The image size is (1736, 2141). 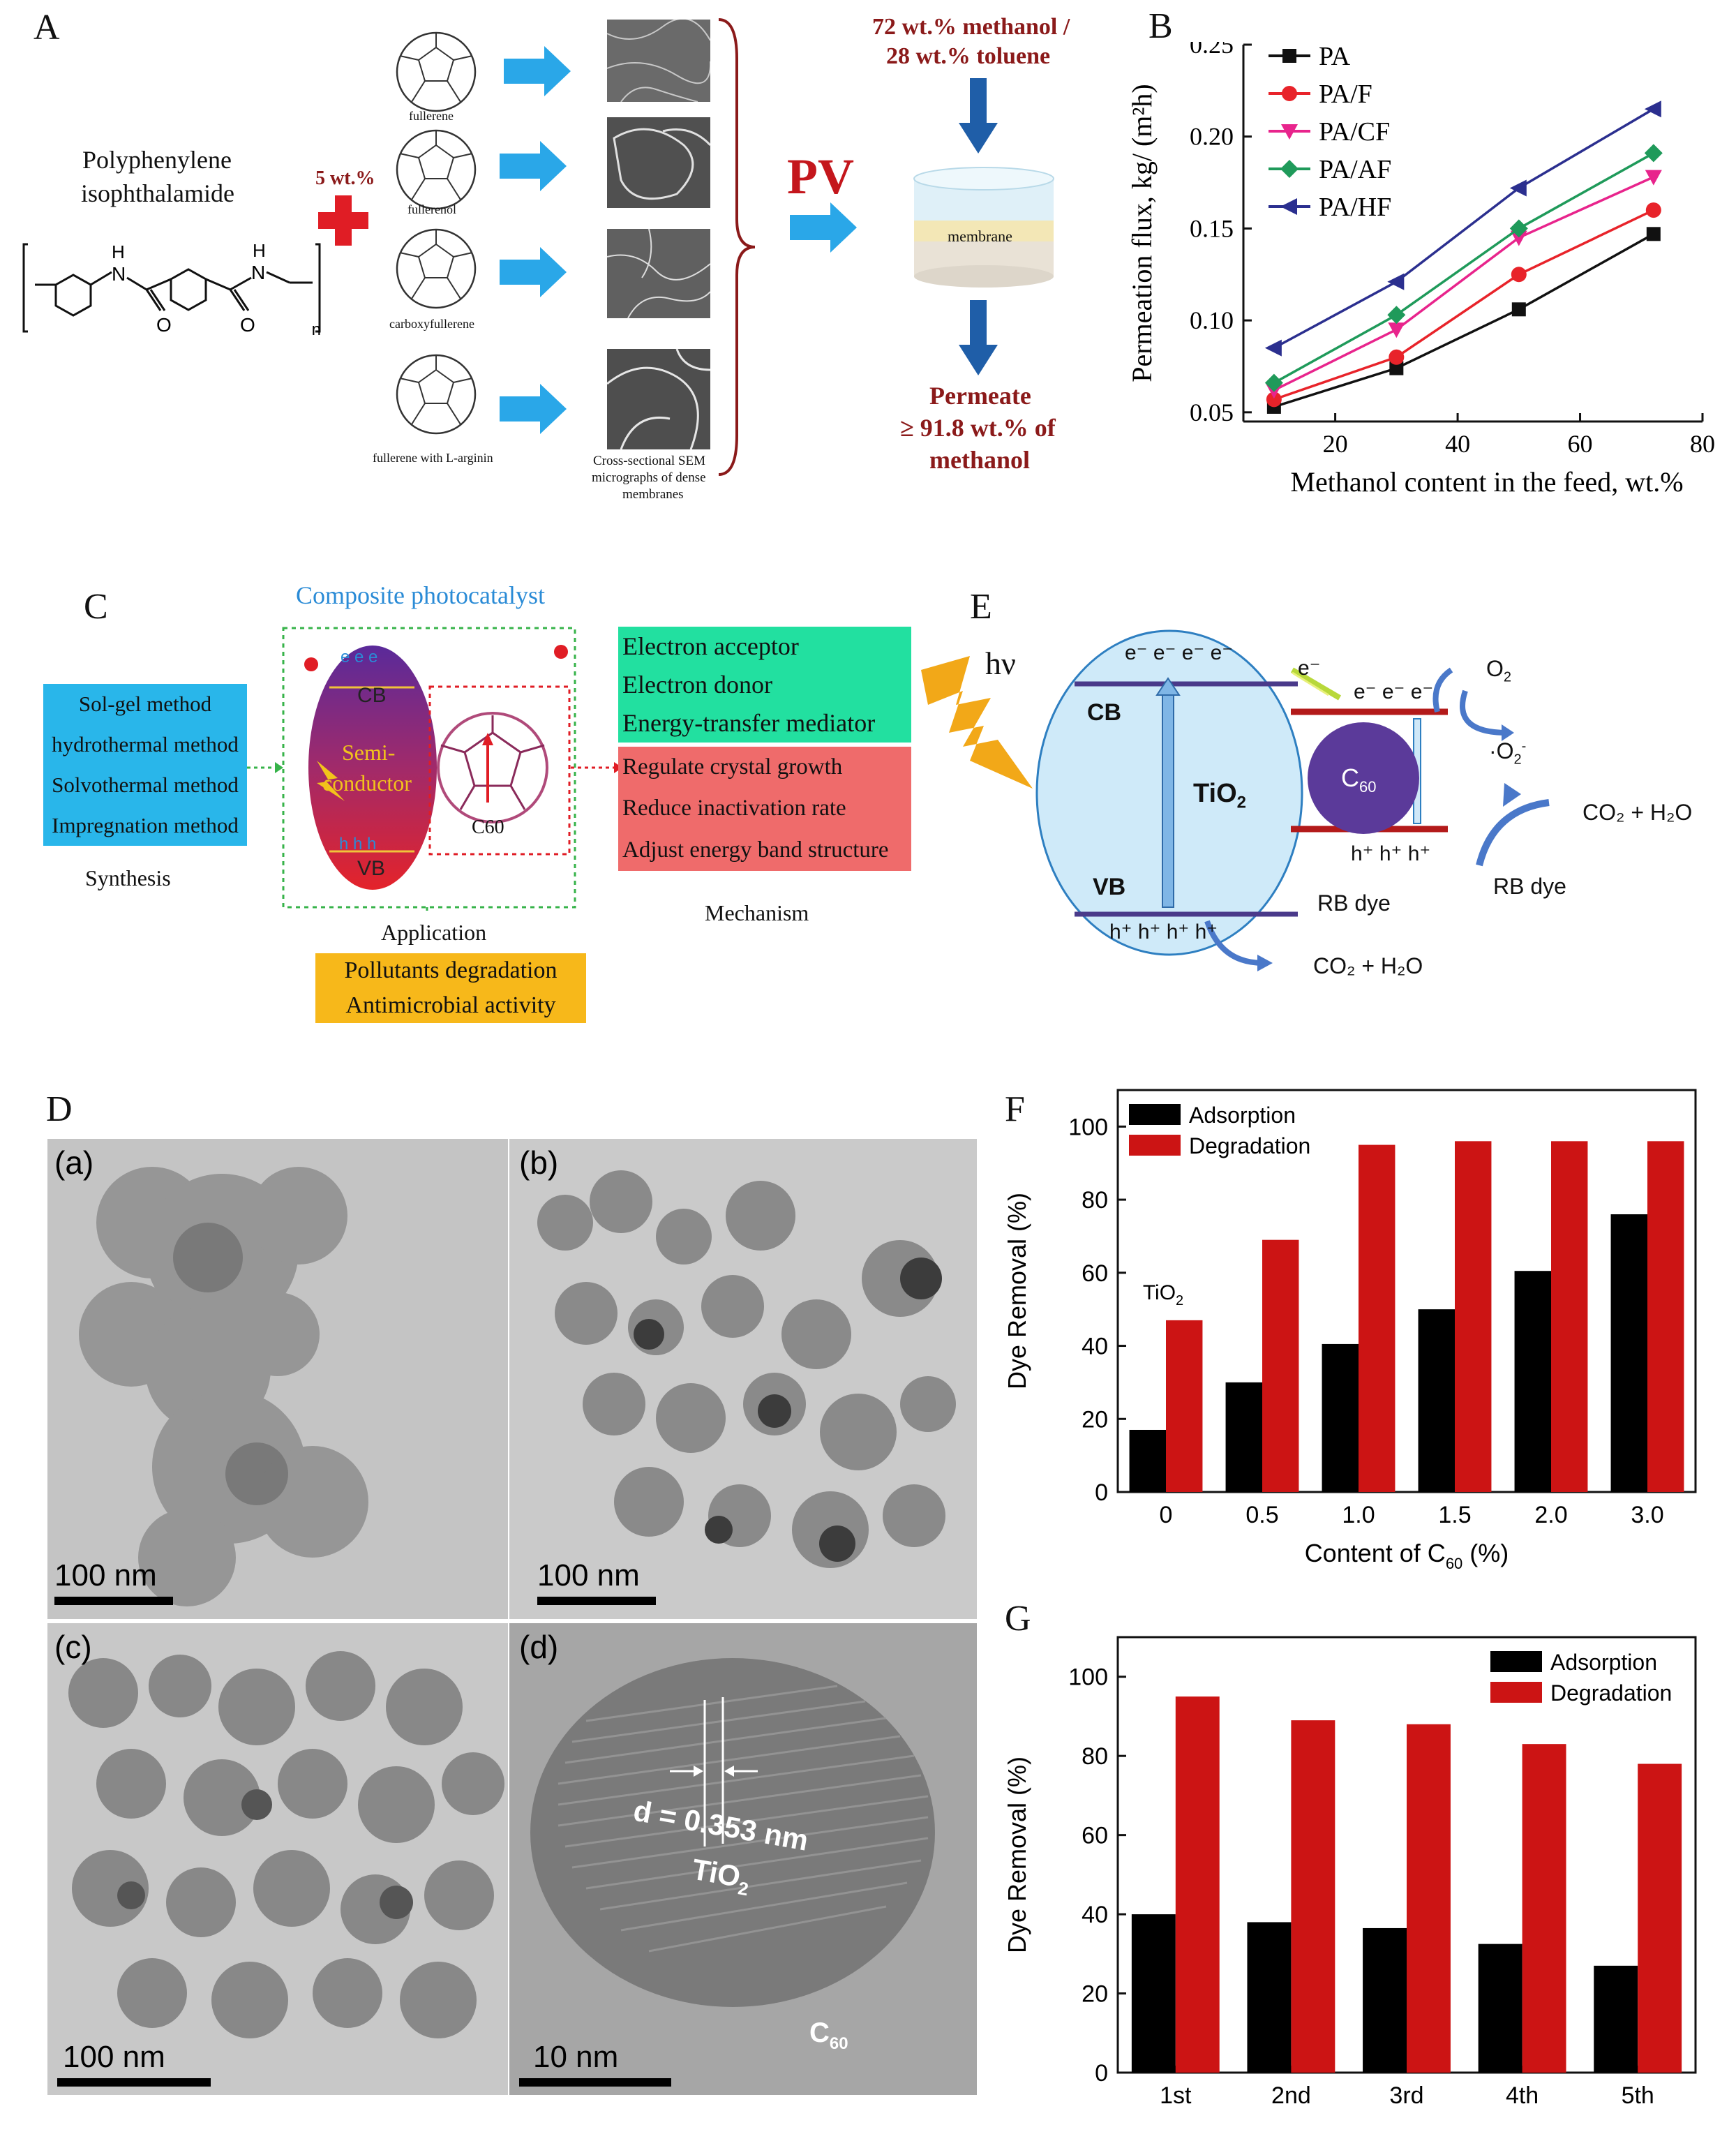 What do you see at coordinates (1603, 1662) in the screenshot?
I see `legend-label: Adsorption` at bounding box center [1603, 1662].